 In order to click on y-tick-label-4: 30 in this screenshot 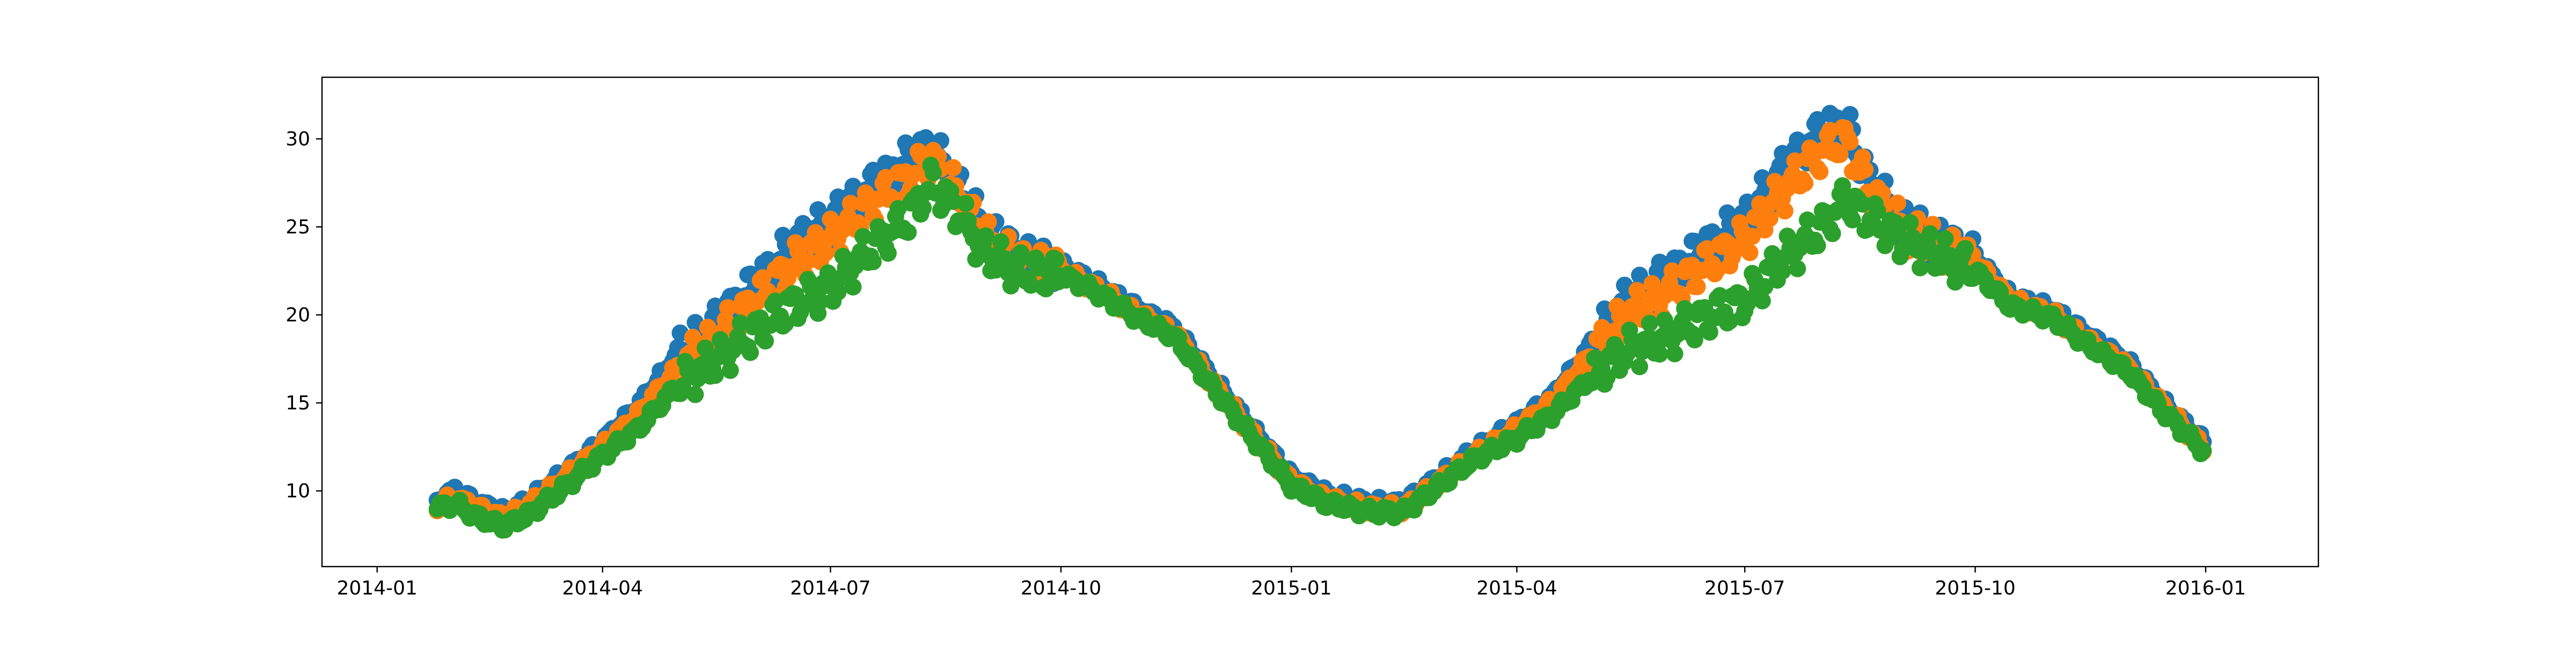, I will do `click(298, 139)`.